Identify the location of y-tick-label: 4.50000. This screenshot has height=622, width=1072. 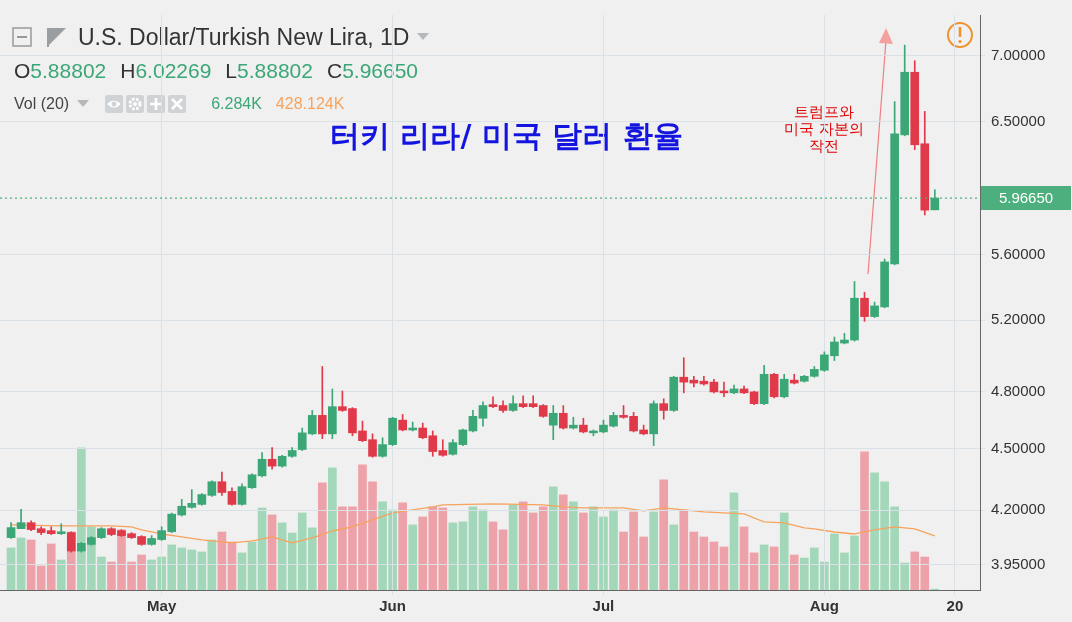
(1018, 448).